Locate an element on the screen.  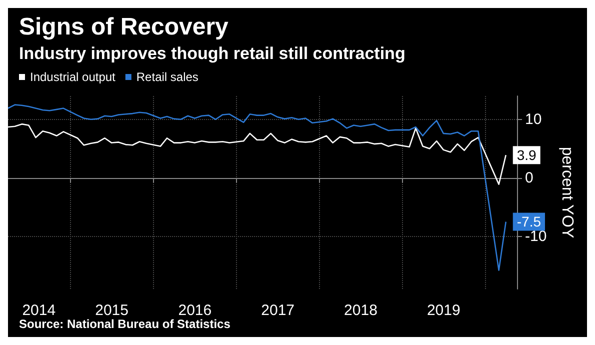
chart-subtitle: Industry improves though retail still contracting is located at coordinates (212, 53).